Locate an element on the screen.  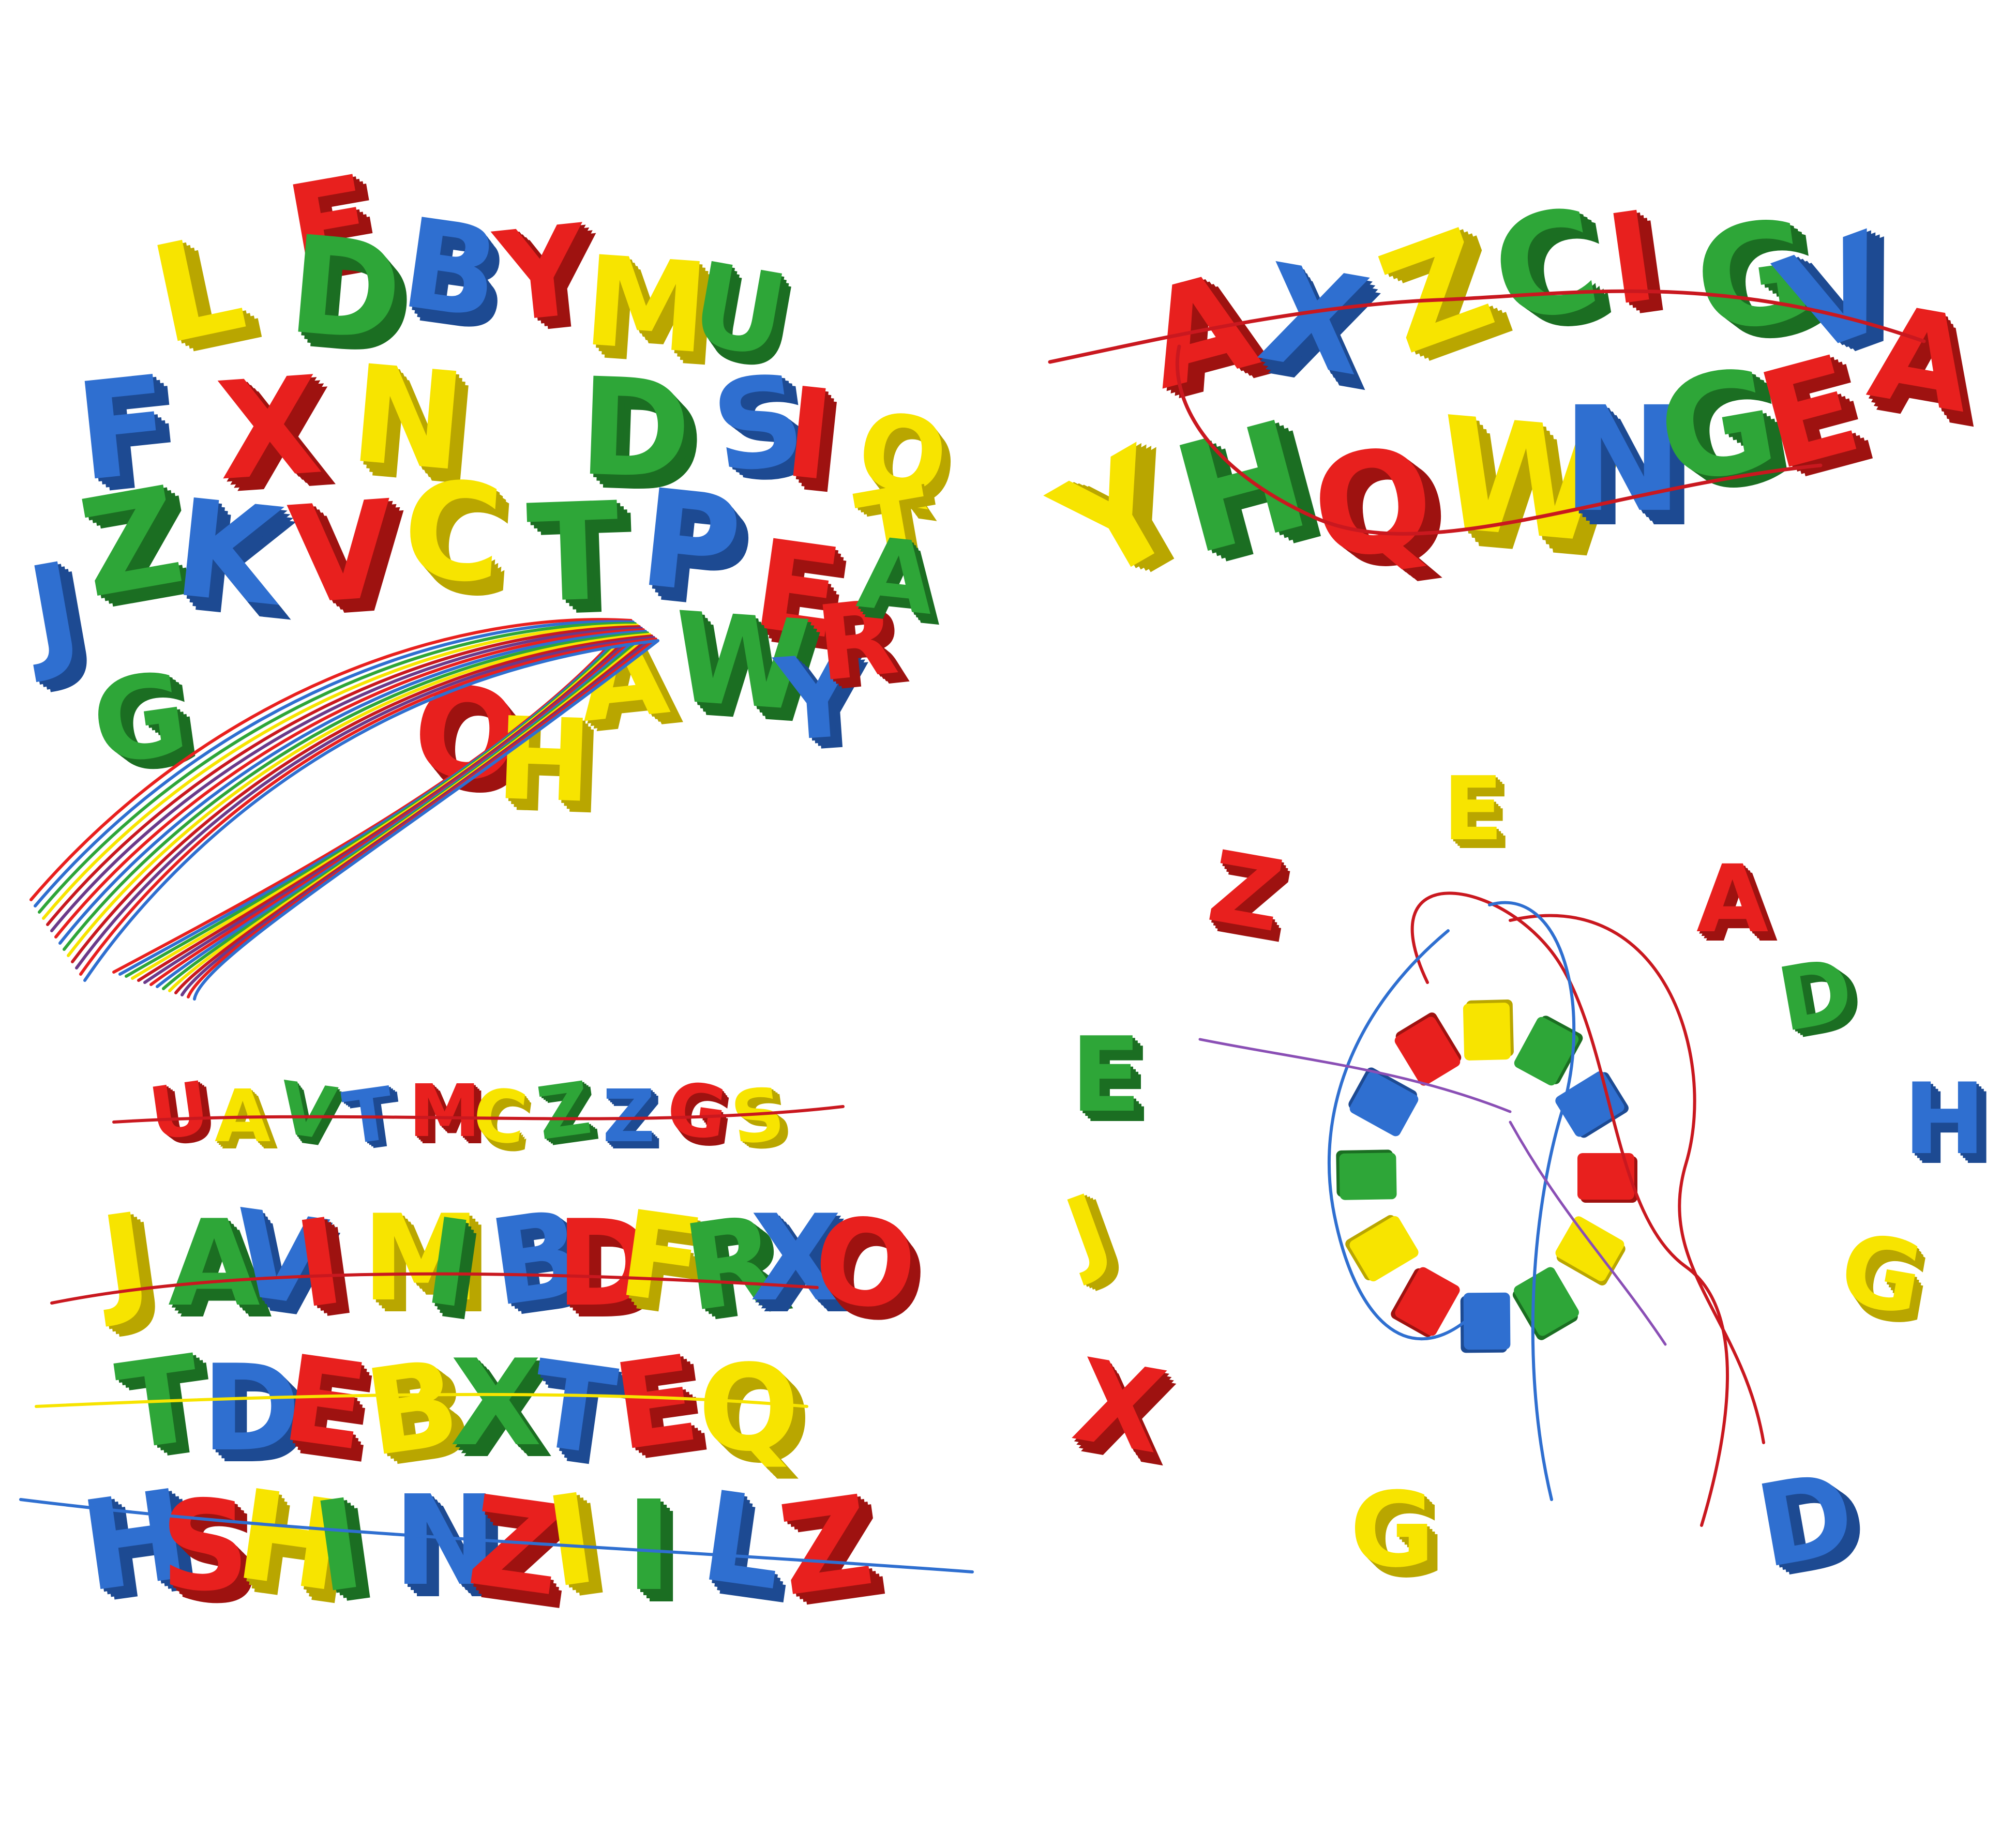
letter-bead: L is located at coordinates (198, 290).